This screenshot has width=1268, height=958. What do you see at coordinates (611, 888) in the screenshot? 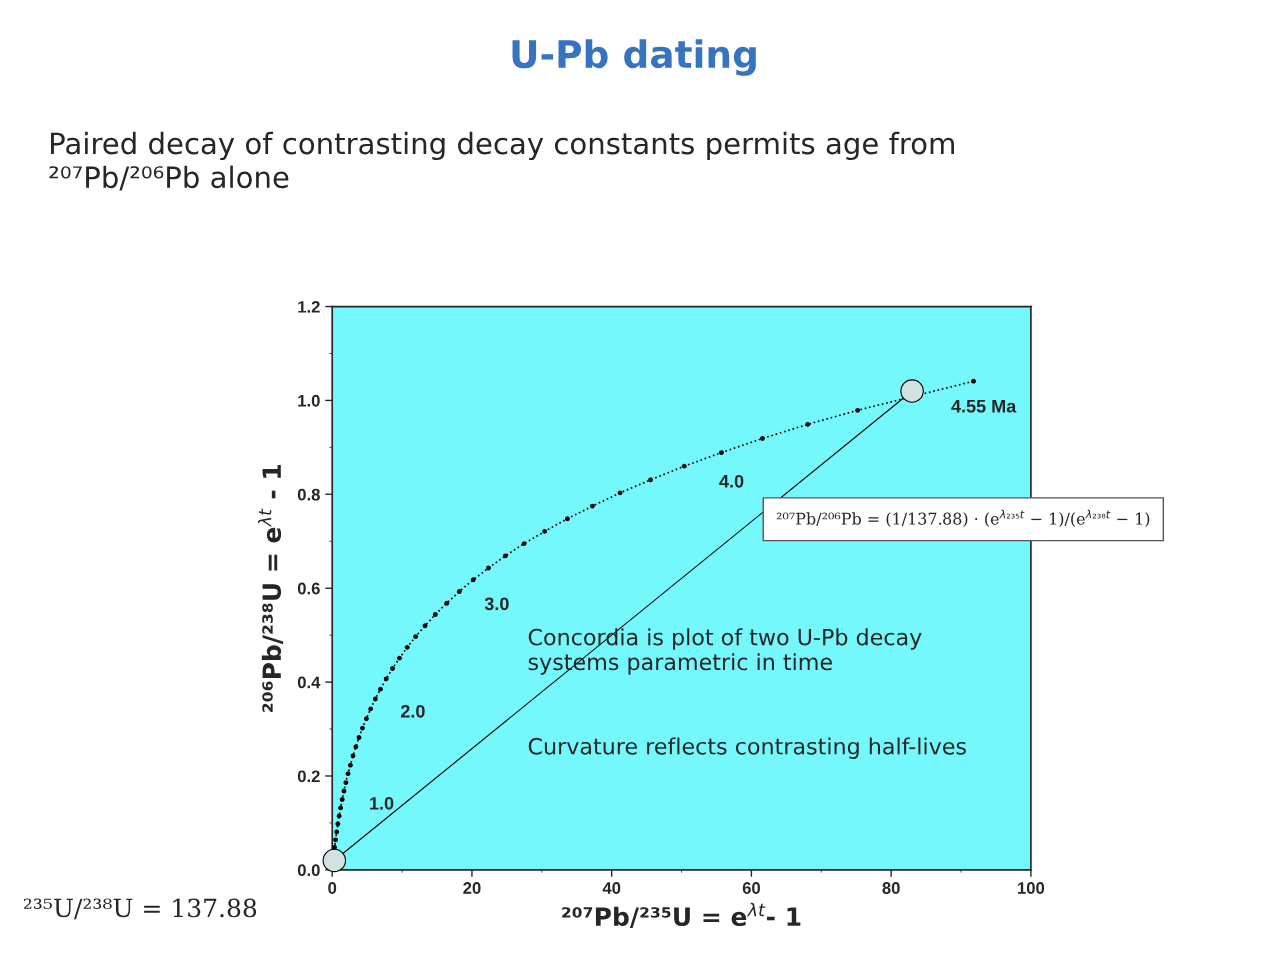
I see `x-tick-label: 40` at bounding box center [611, 888].